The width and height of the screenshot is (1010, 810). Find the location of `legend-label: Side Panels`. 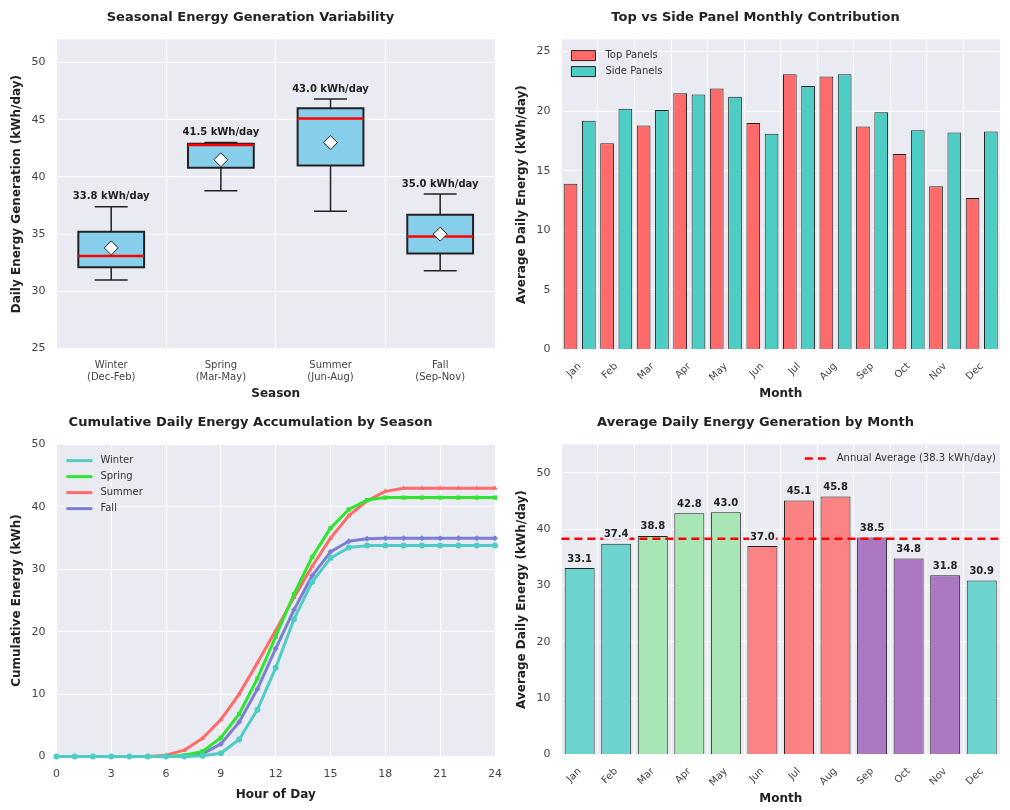

legend-label: Side Panels is located at coordinates (634, 71).